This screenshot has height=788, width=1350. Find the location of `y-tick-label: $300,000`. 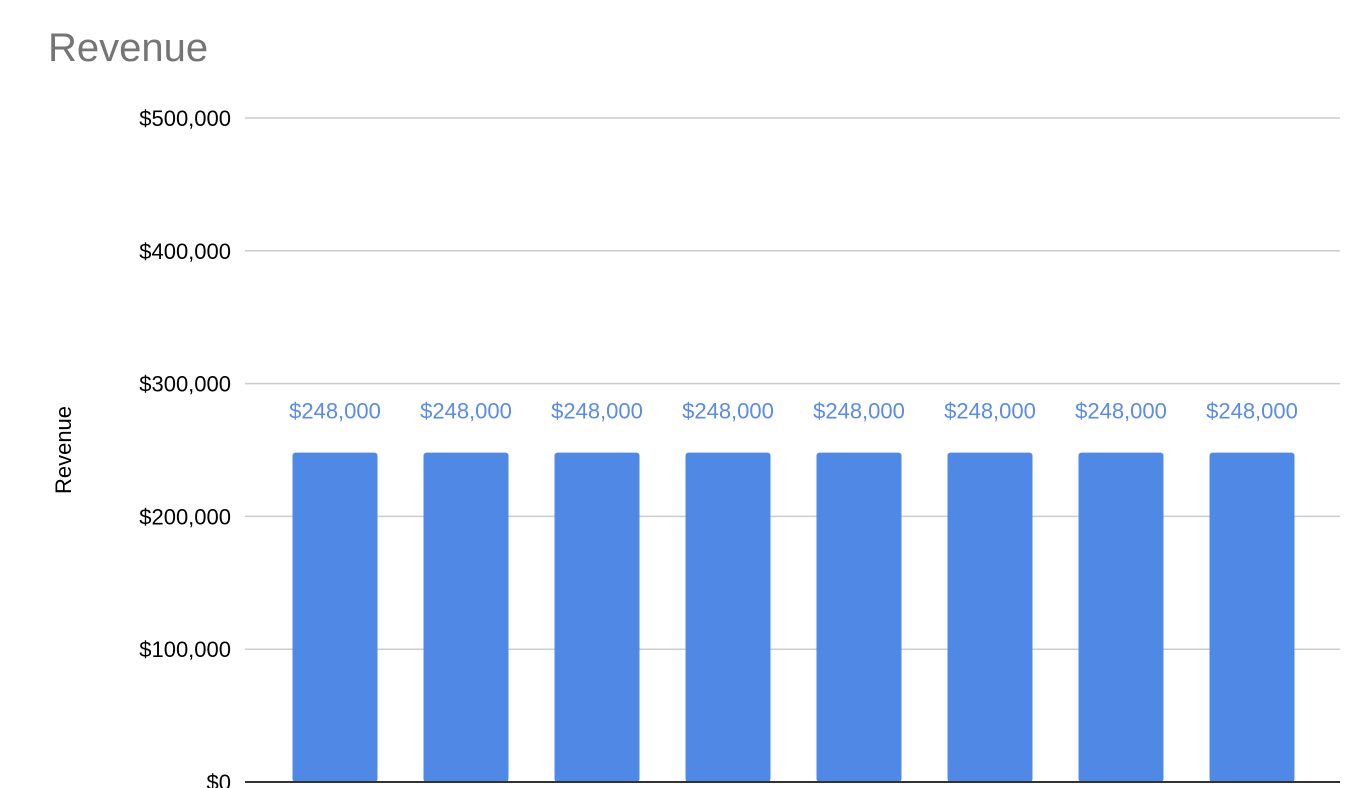

y-tick-label: $300,000 is located at coordinates (185, 384).